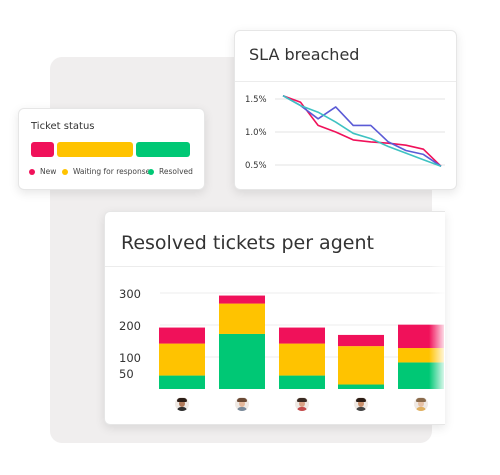  I want to click on sla-y-tick-label: 0.5%, so click(256, 166).